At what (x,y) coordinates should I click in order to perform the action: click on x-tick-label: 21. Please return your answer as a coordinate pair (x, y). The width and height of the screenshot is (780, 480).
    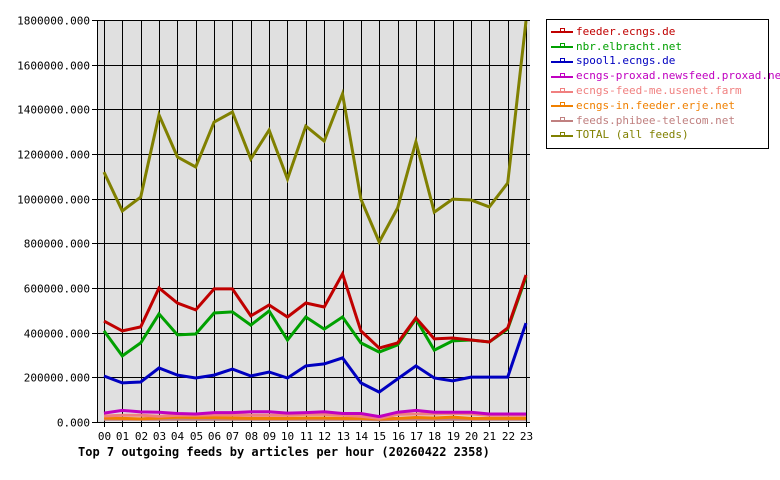
    Looking at the image, I should click on (489, 436).